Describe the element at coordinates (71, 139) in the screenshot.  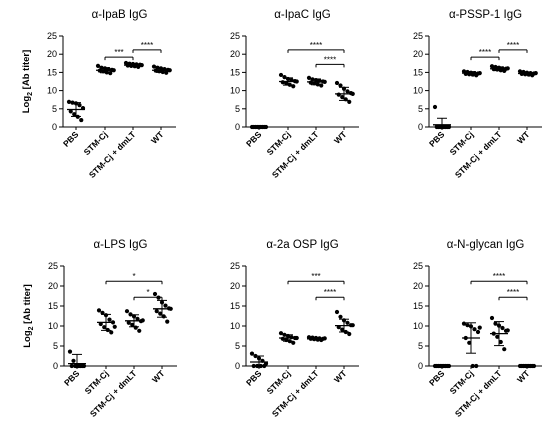
I see `x-tick-label-pbs: PBS` at that location.